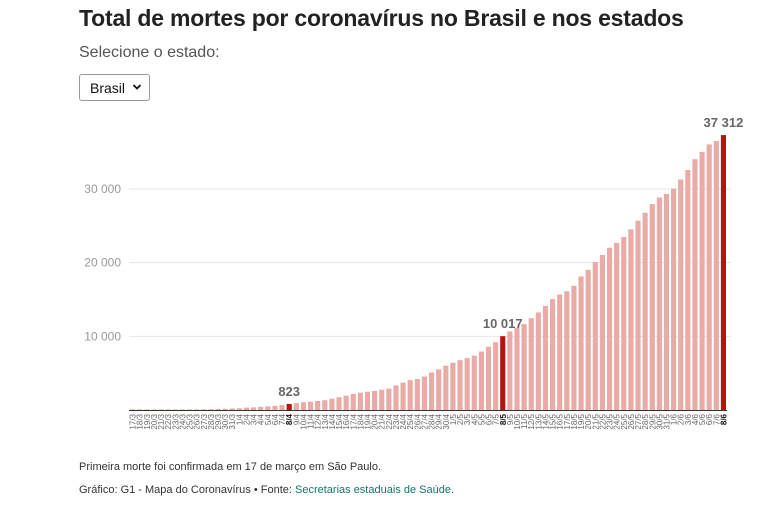 Image resolution: width=781 pixels, height=515 pixels. Describe the element at coordinates (303, 421) in the screenshot. I see `x-tick-label: 10/4` at that location.